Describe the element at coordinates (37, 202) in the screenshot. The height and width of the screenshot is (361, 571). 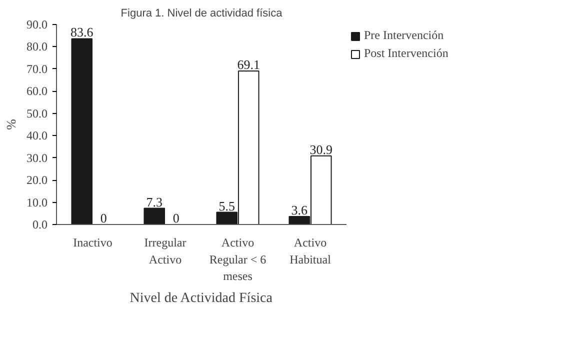
I see `y-tick-label: 10.0` at that location.